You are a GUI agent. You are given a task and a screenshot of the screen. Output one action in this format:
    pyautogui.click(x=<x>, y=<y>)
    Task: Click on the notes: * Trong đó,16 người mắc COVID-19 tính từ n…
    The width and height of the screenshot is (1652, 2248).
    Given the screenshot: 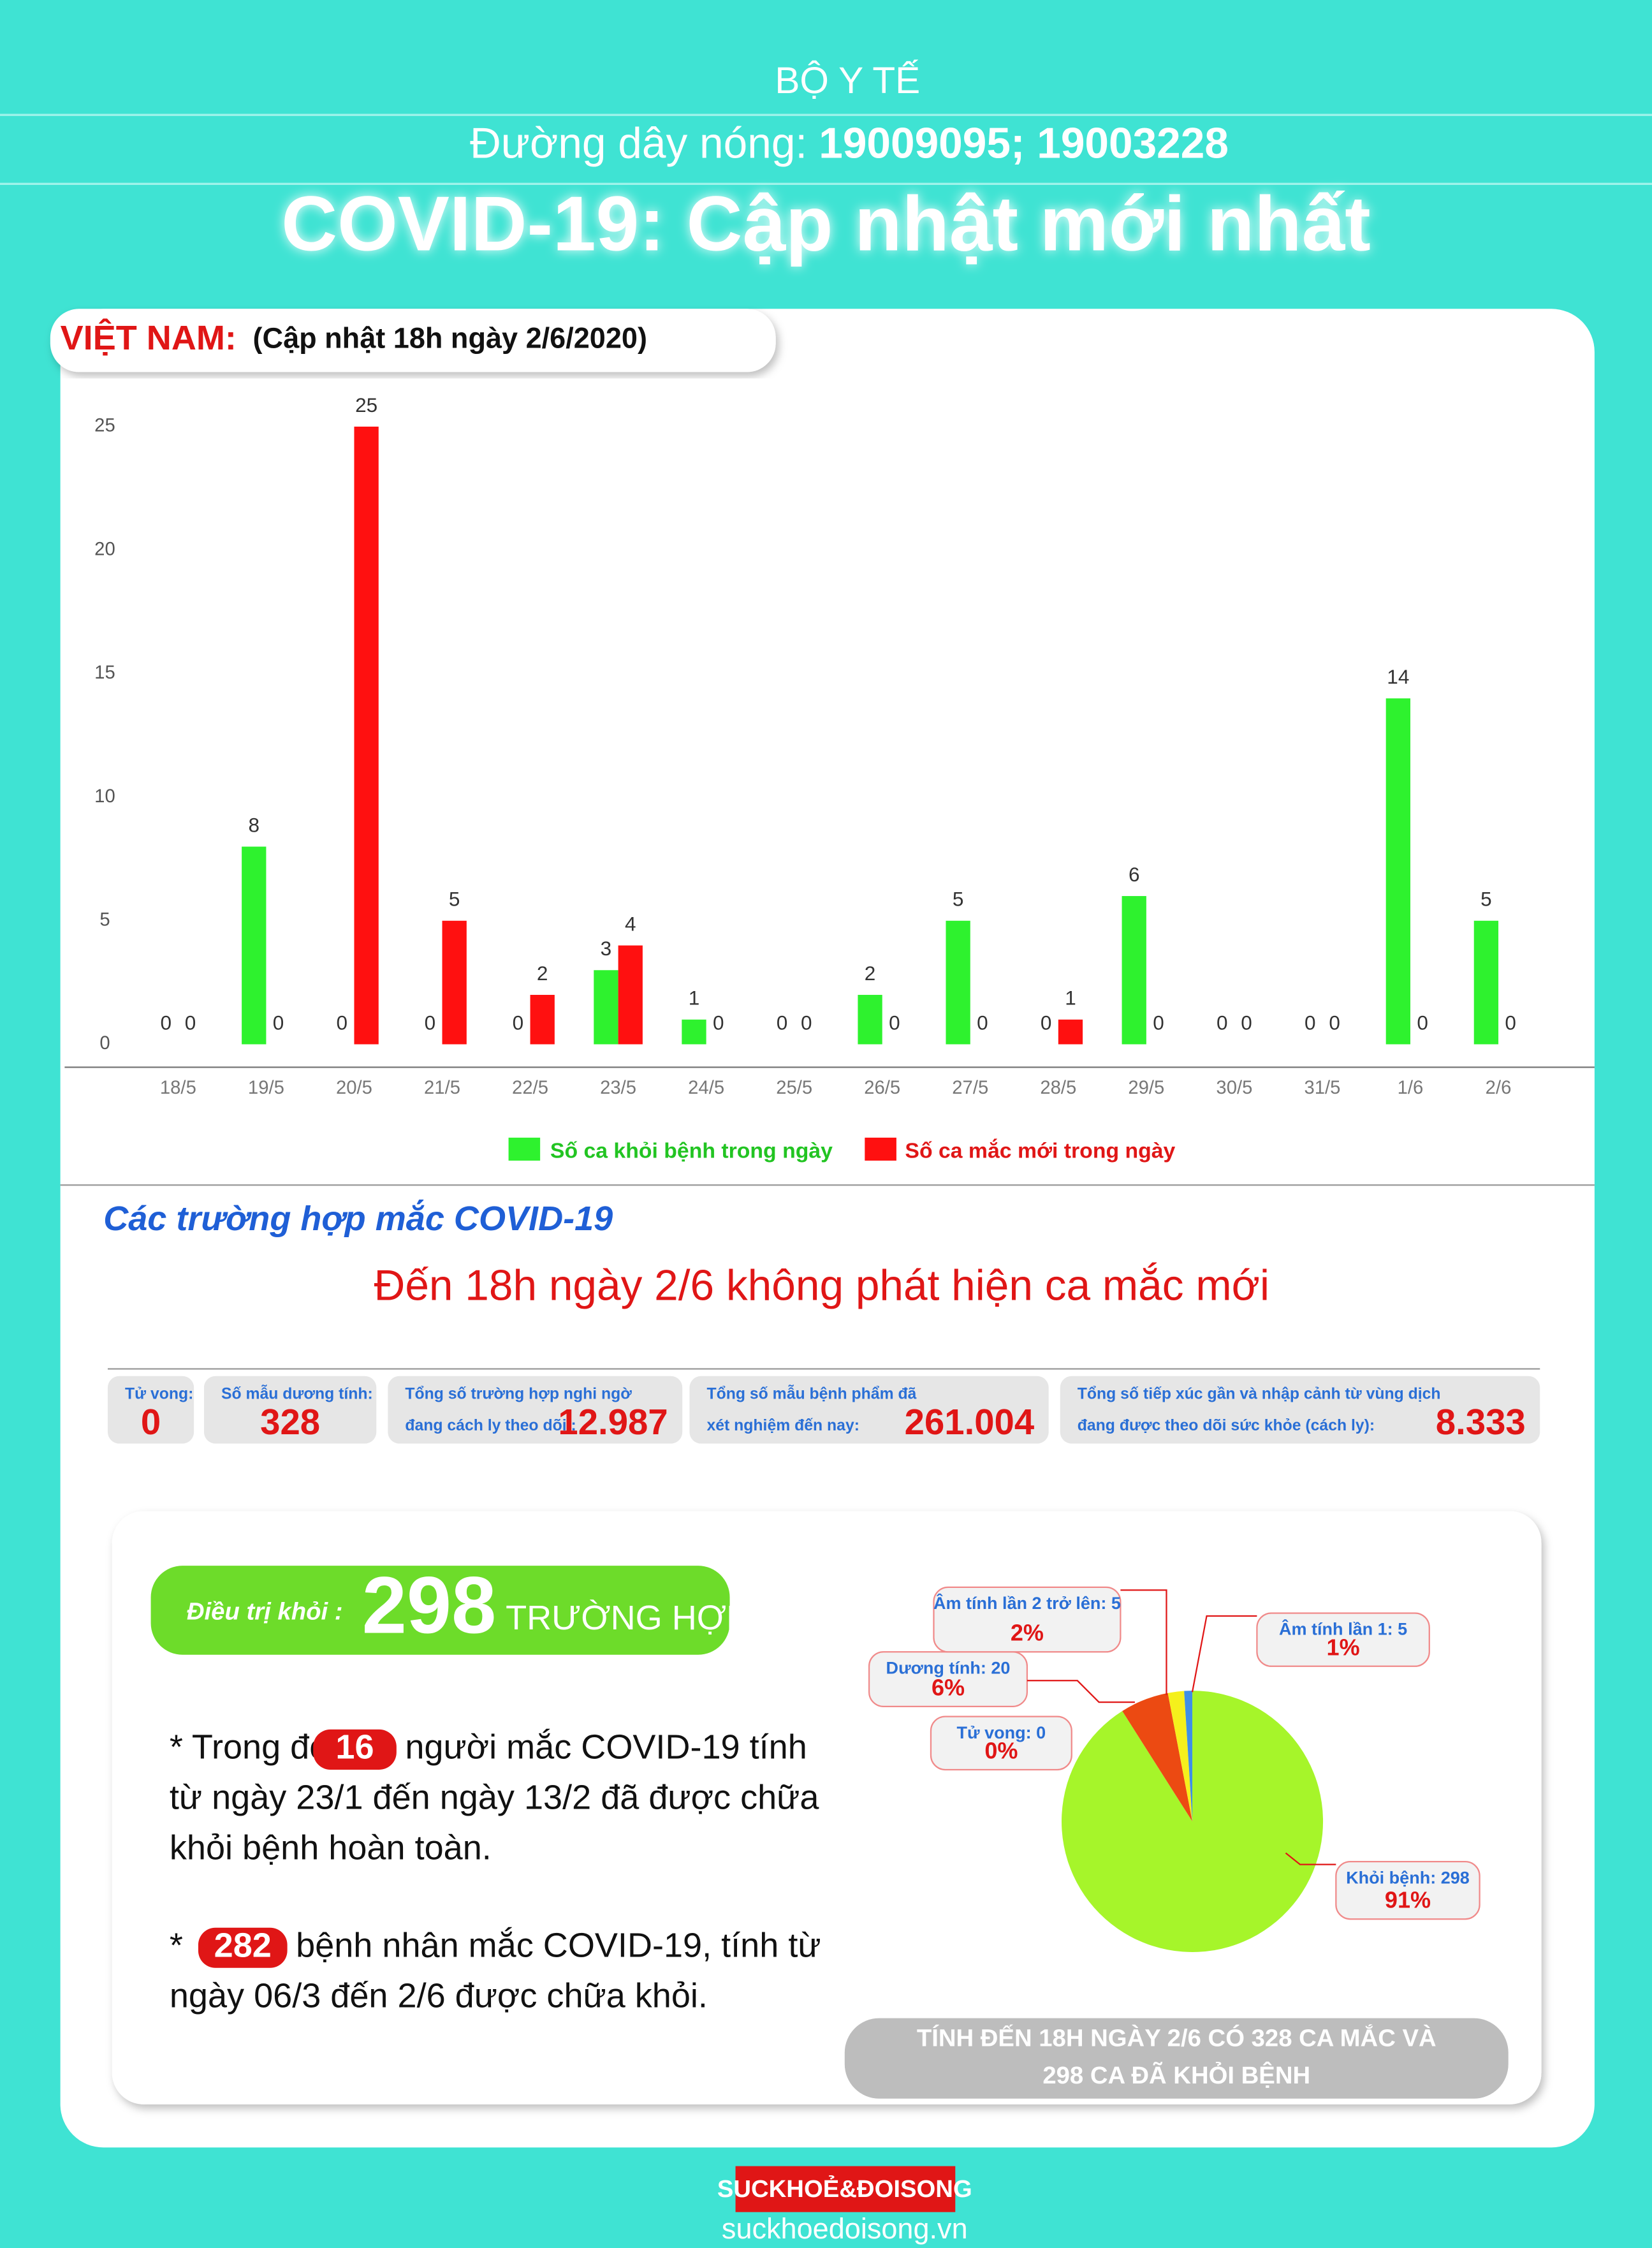 What is the action you would take?
    pyautogui.click(x=496, y=1871)
    